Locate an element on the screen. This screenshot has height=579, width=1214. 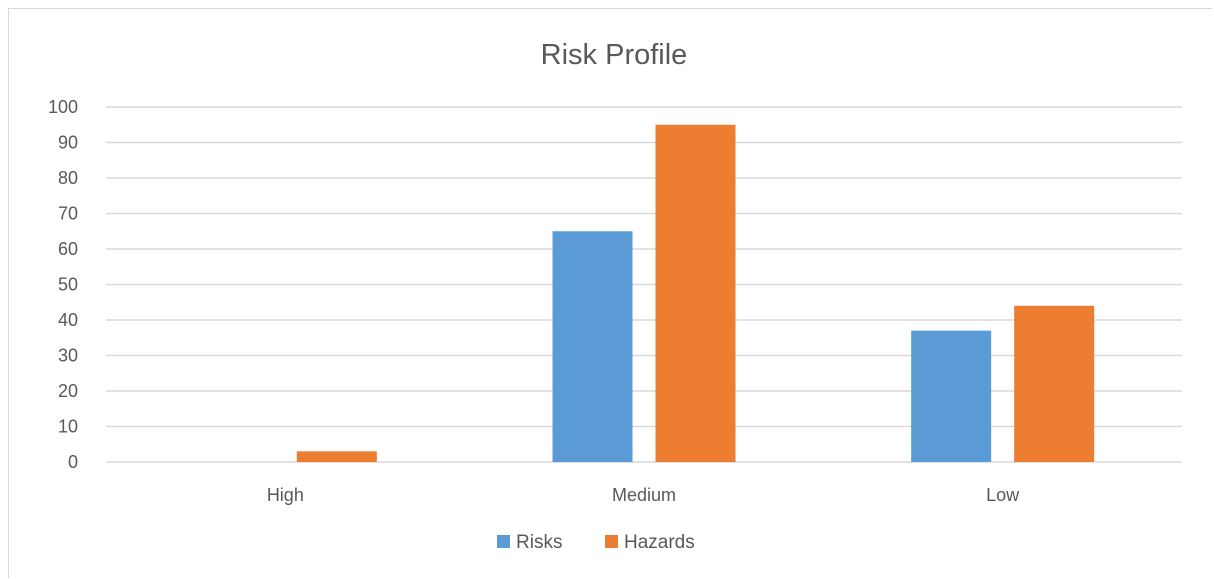
y-axis-ticks: 0 10 20 30 40 50 60 70 80 90 100 is located at coordinates (63, 284).